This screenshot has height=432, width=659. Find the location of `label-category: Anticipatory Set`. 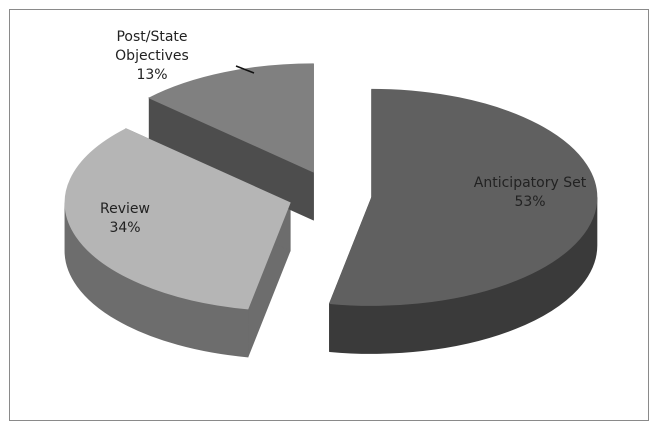

label-category: Anticipatory Set is located at coordinates (530, 183).